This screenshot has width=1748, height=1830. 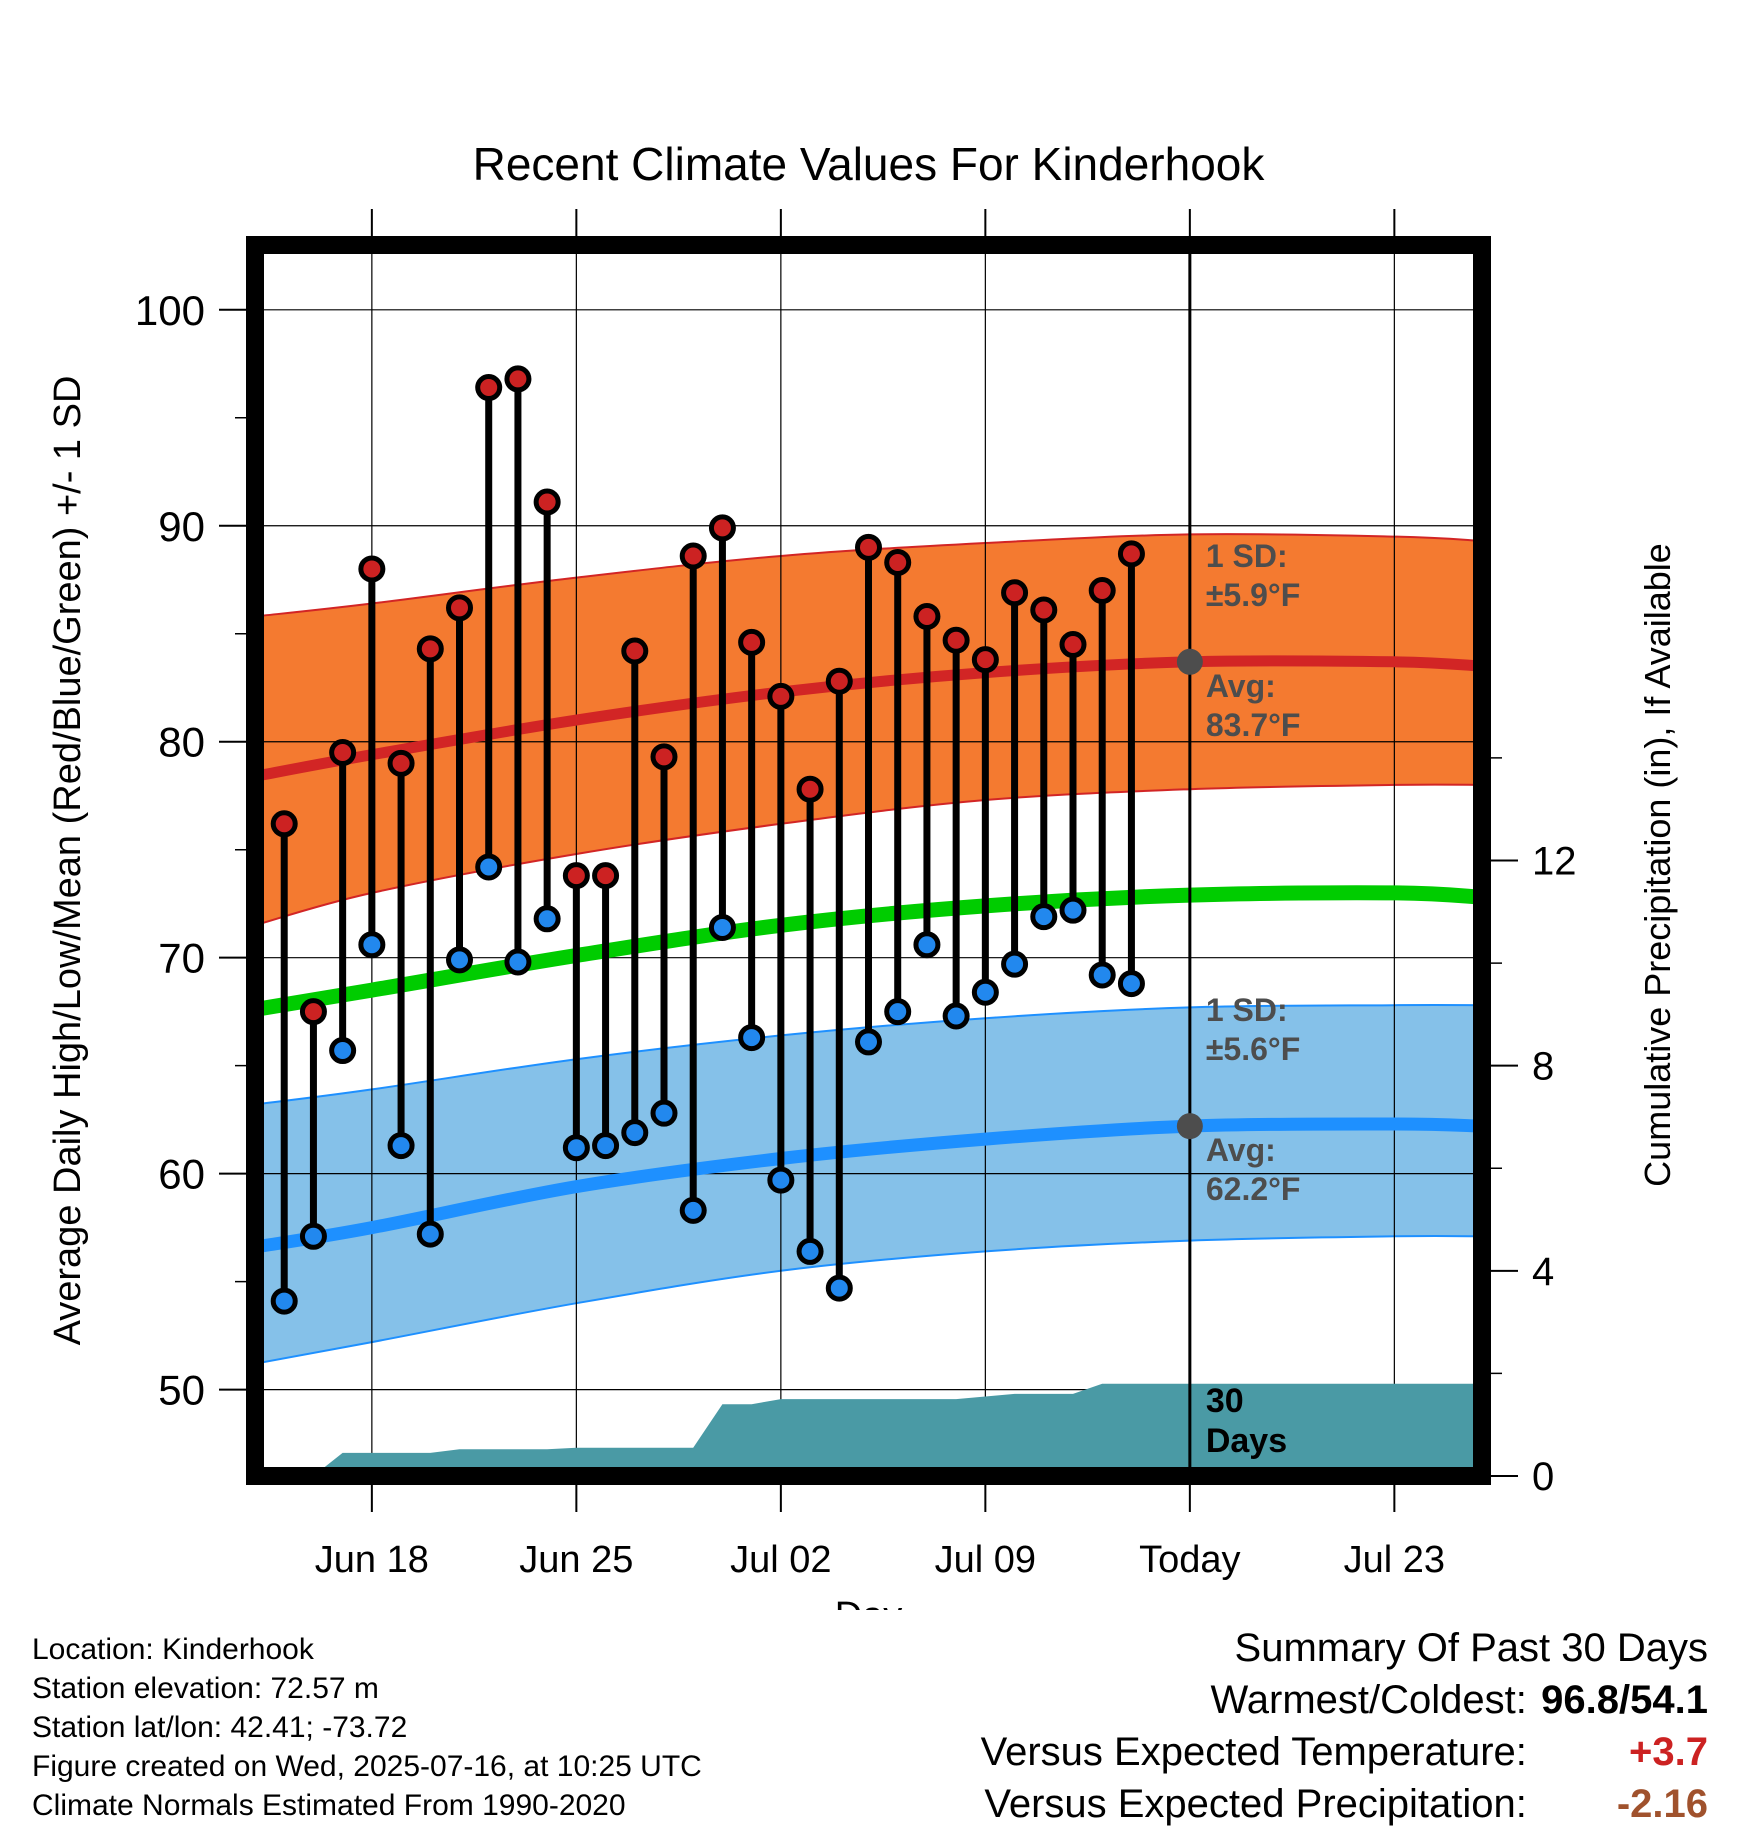 What do you see at coordinates (220, 1727) in the screenshot?
I see `latlon-text: Station lat/lon: 42.41; -73.72` at bounding box center [220, 1727].